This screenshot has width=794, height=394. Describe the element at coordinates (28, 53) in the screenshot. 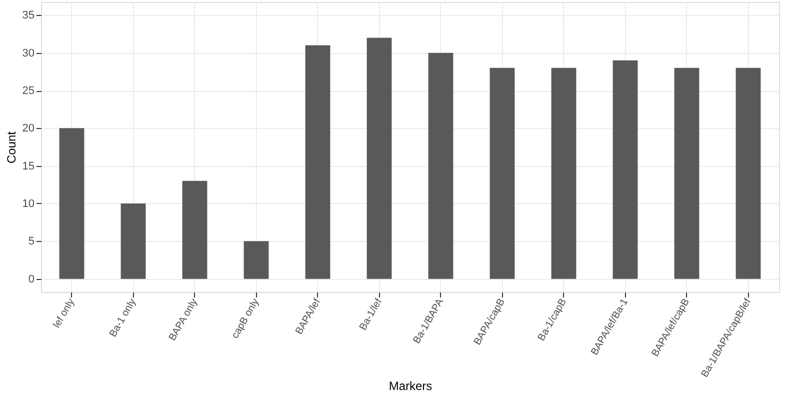

I see `y-tick-label: 30` at that location.